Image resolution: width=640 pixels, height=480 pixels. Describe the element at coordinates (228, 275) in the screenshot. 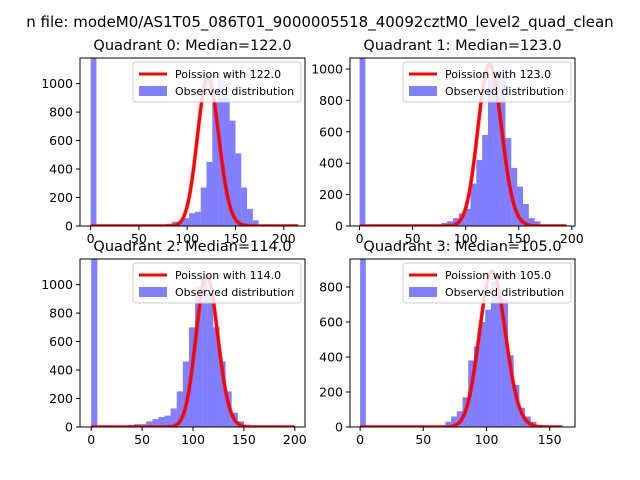

I see `legend-label-poisson: Poission with 114.0` at that location.